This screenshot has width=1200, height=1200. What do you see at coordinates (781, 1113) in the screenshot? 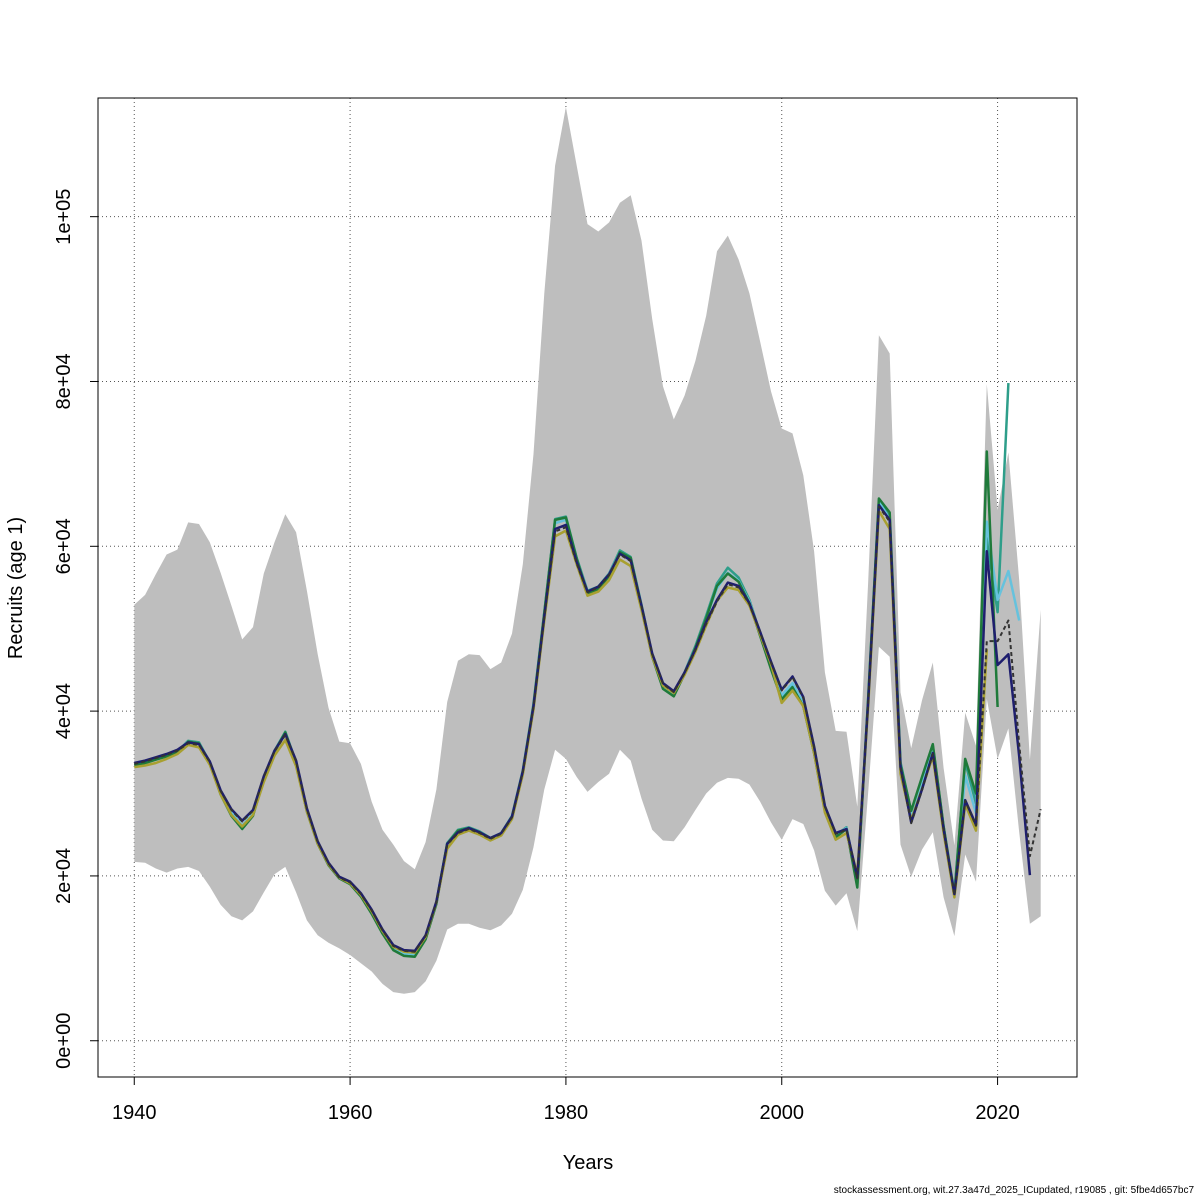
I see `x-tick-label: 2000` at bounding box center [781, 1113].